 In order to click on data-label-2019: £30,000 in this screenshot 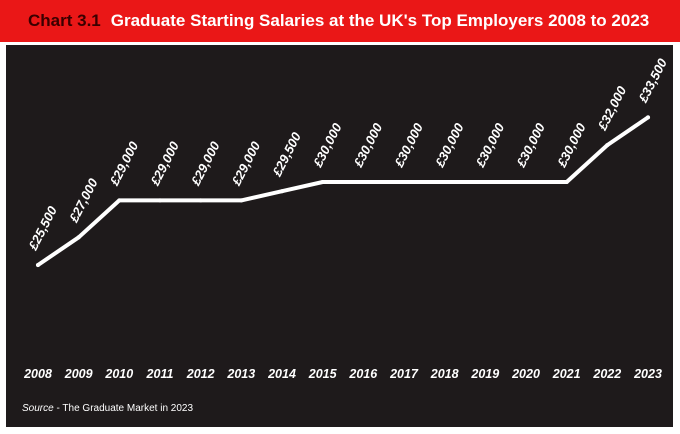, I will do `click(490, 145)`.